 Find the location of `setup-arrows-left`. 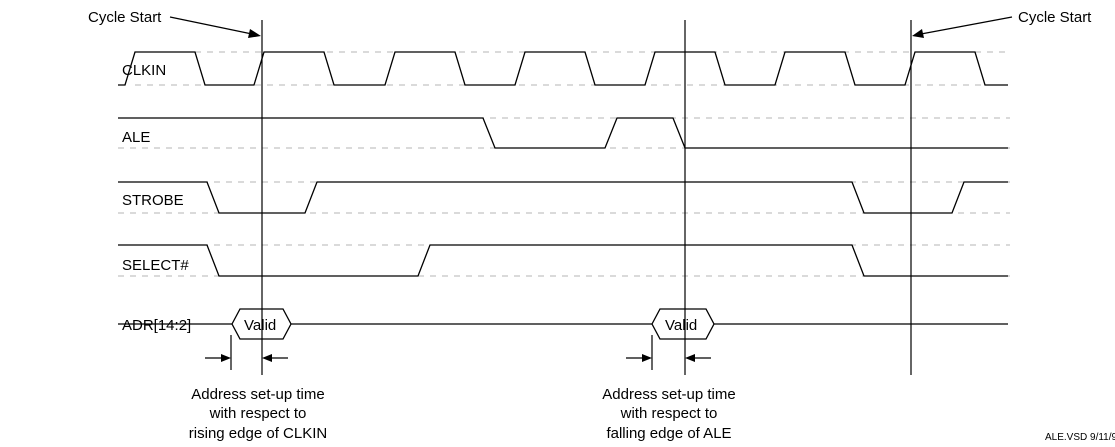

setup-arrows-left is located at coordinates (246, 358).